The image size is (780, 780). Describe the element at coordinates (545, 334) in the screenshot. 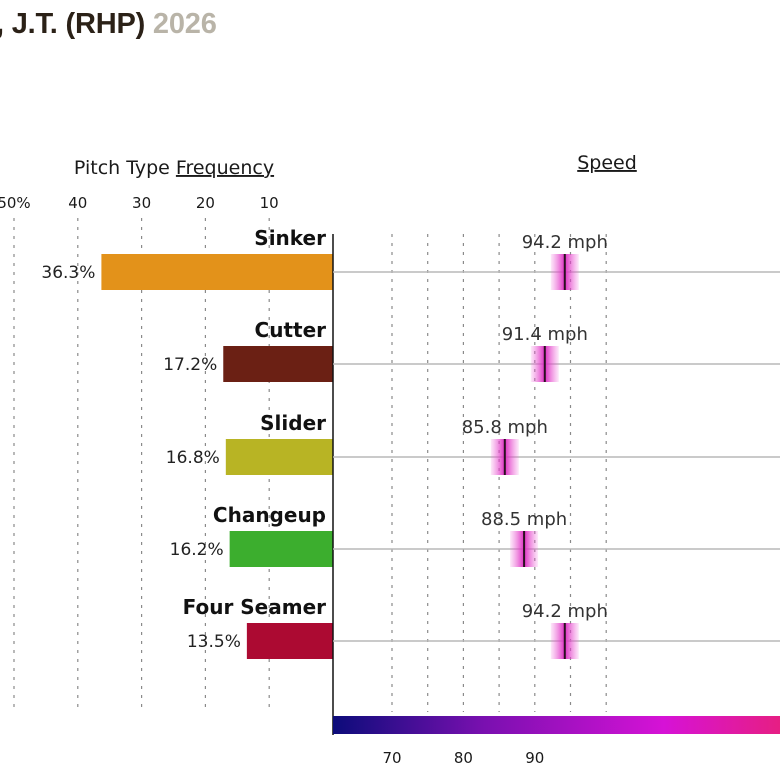

I see `speed-value-label: 91.4 mph` at that location.